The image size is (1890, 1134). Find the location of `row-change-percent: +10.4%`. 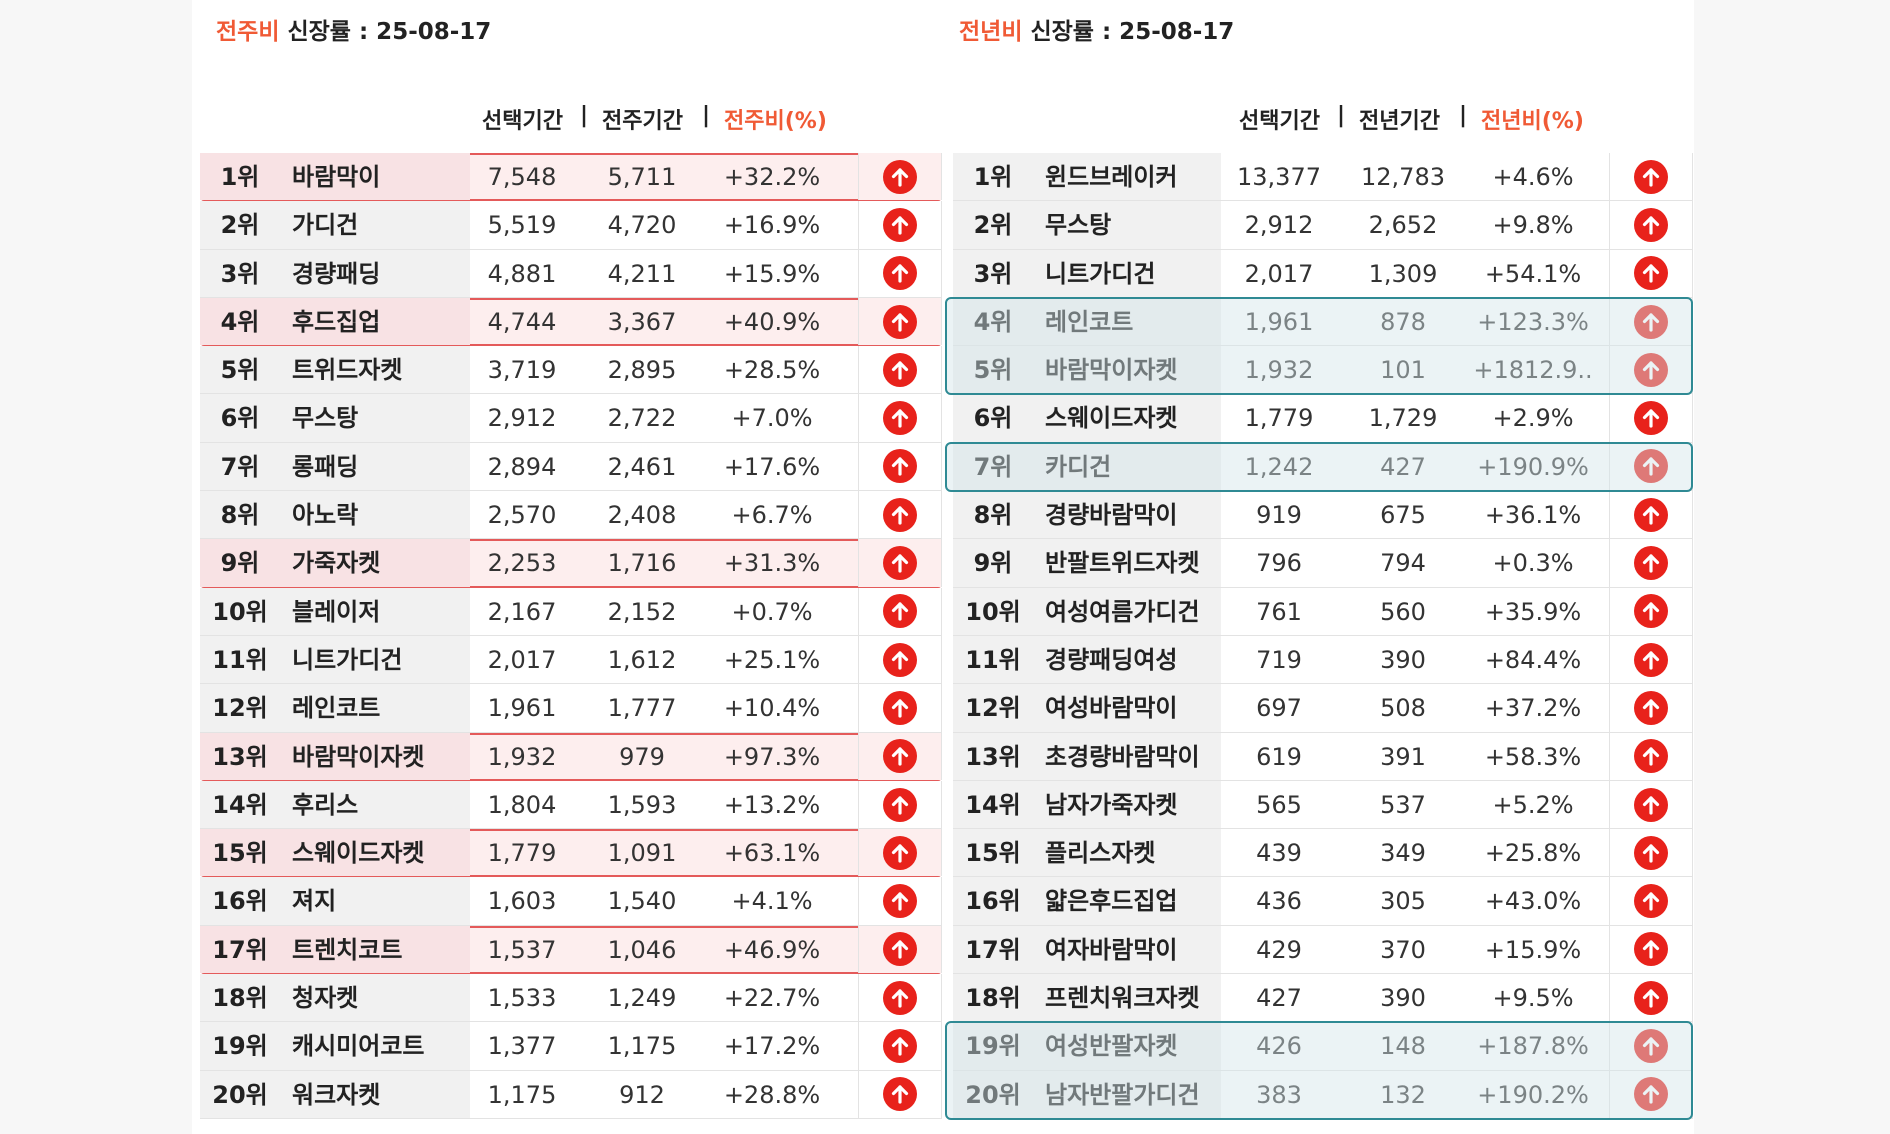

row-change-percent: +10.4% is located at coordinates (772, 708).